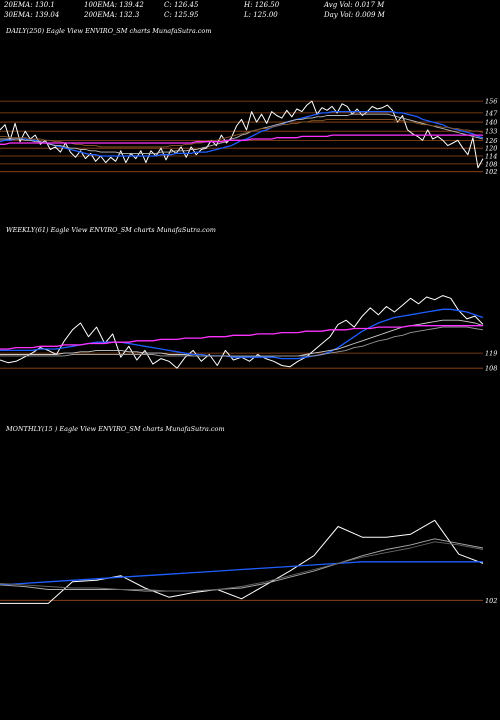  Describe the element at coordinates (114, 5) in the screenshot. I see `stat-100ema: 100EMA: 139.42` at that location.